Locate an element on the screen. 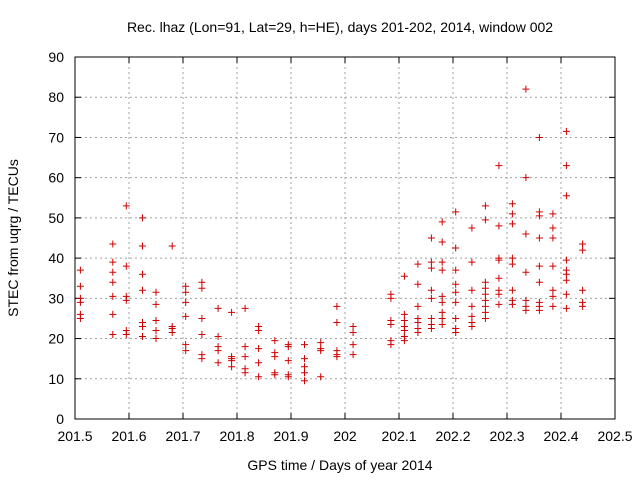  x-axis-label: GPS time / Days of year 2014 is located at coordinates (339, 465).